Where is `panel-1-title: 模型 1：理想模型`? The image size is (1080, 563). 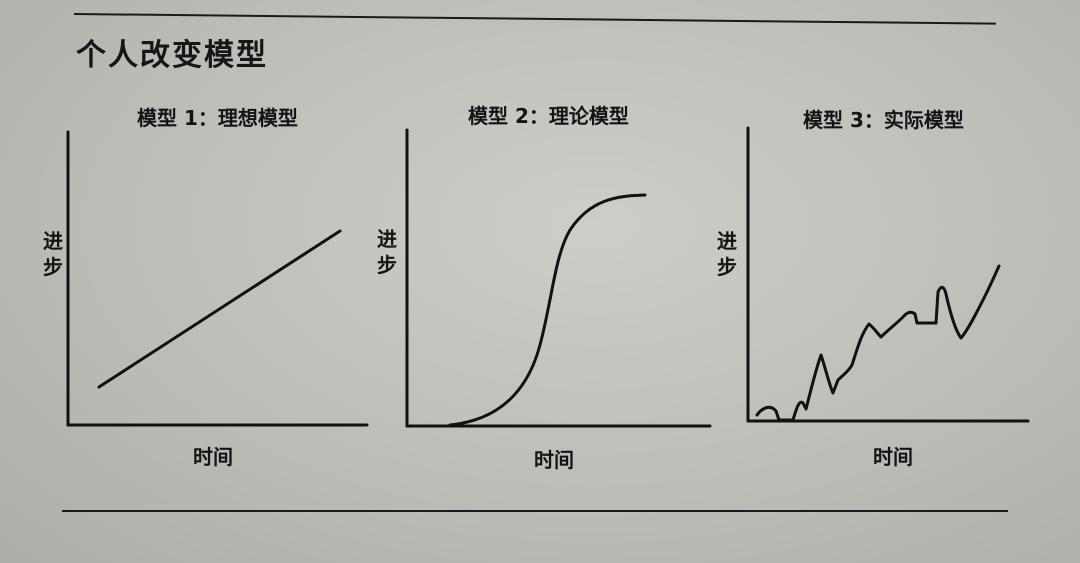
panel-1-title: 模型 1：理想模型 is located at coordinates (217, 118).